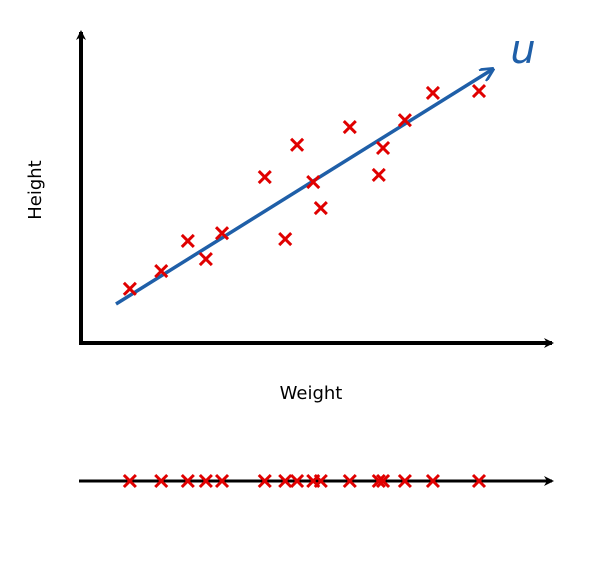 The width and height of the screenshot is (597, 563). Describe the element at coordinates (522, 50) in the screenshot. I see `u-label: u` at that location.